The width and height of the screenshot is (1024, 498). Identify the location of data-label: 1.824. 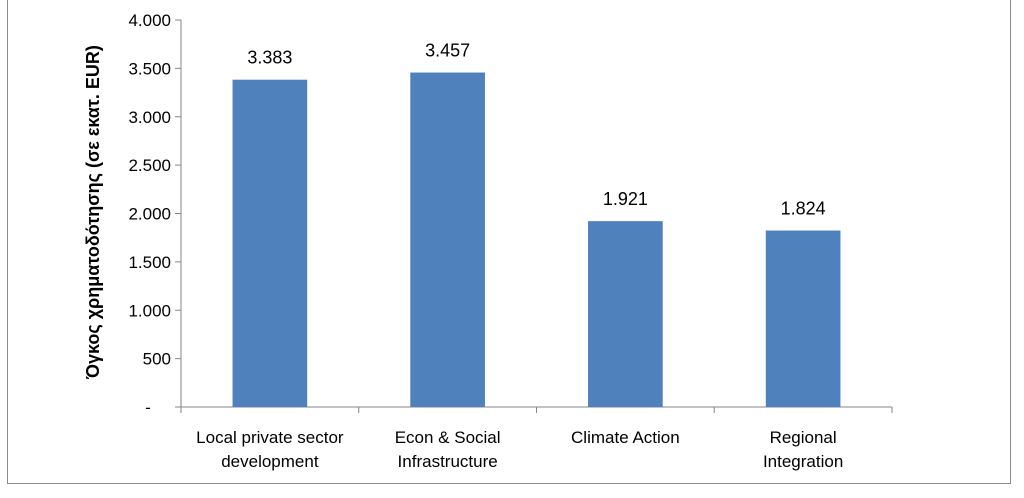
(803, 209).